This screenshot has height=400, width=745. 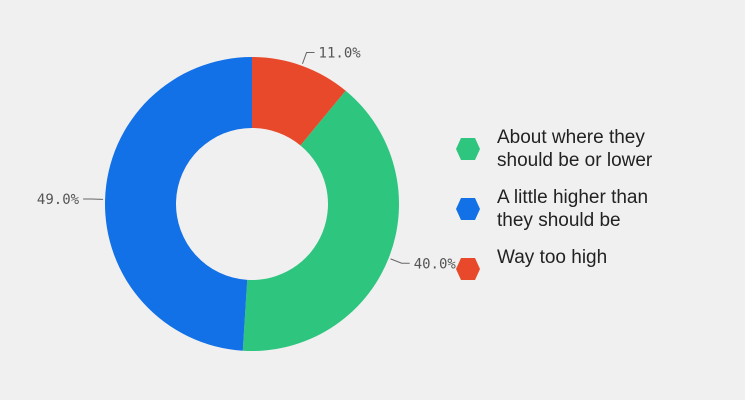 I want to click on legend-item: About where they should be or lower, so click(x=595, y=149).